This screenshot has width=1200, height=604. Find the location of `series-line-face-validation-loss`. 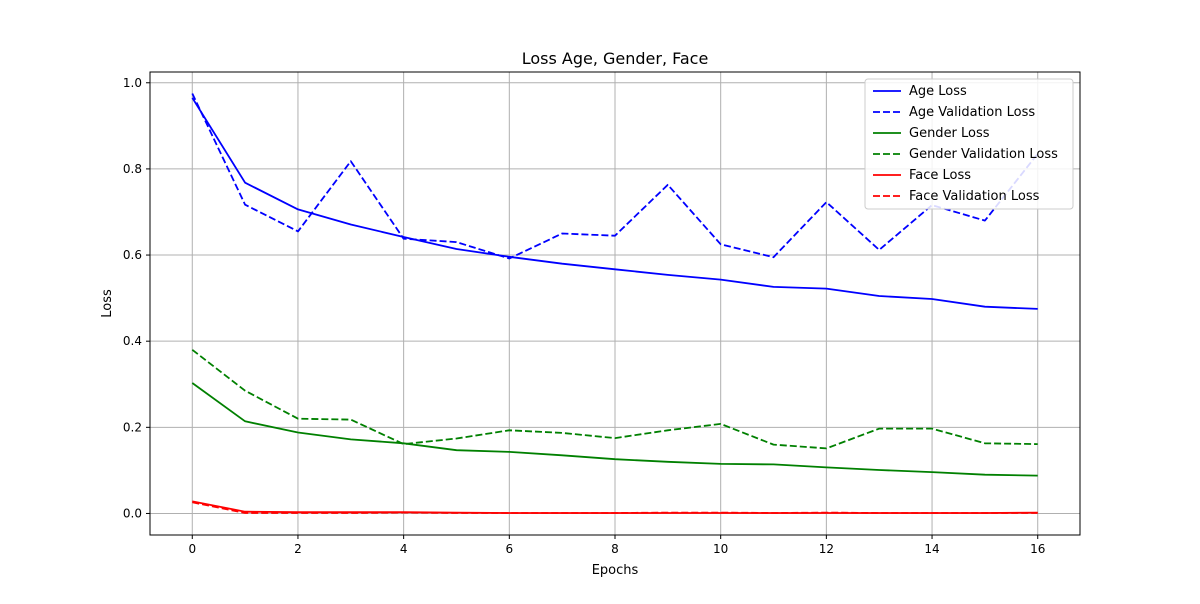

series-line-face-validation-loss is located at coordinates (615, 507).